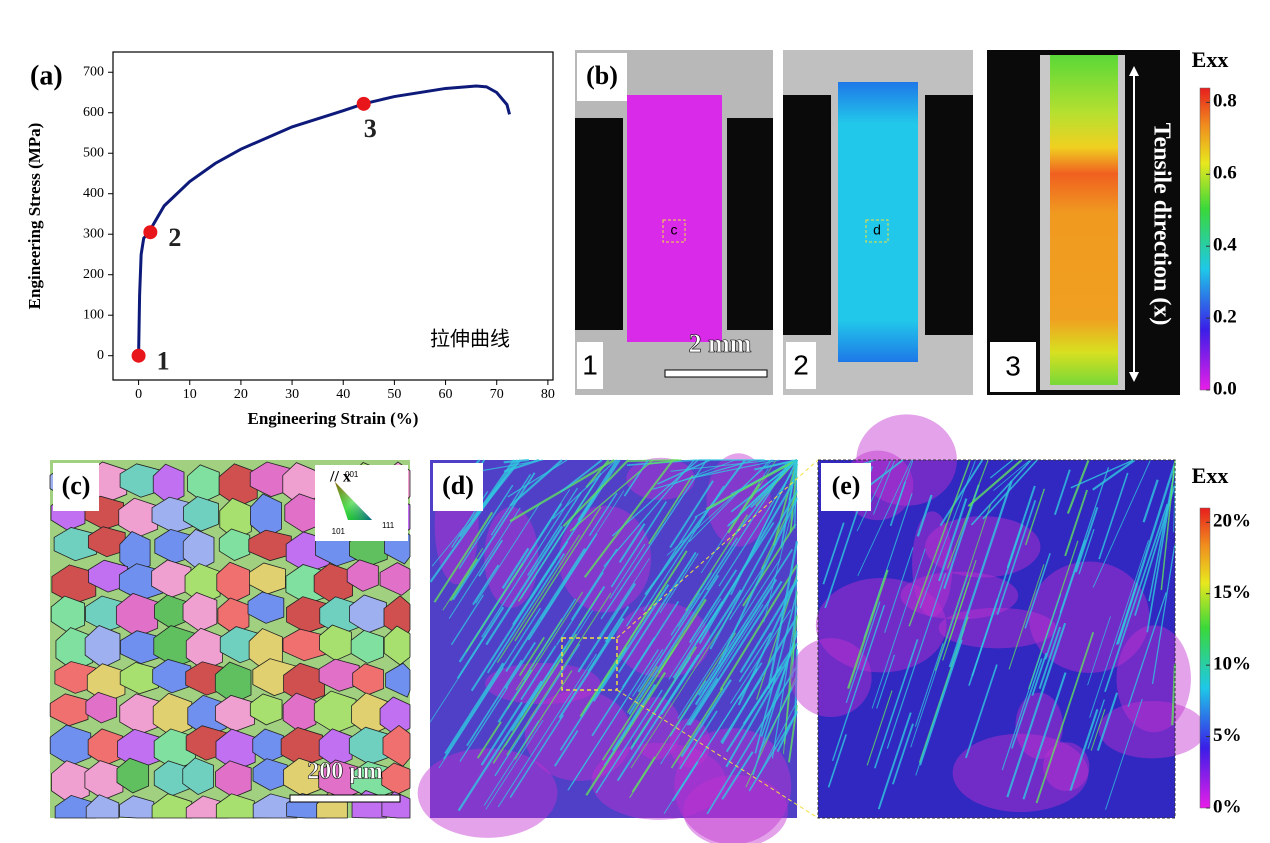 The height and width of the screenshot is (843, 1270). Describe the element at coordinates (93, 193) in the screenshot. I see `y-tick-label: 400` at that location.